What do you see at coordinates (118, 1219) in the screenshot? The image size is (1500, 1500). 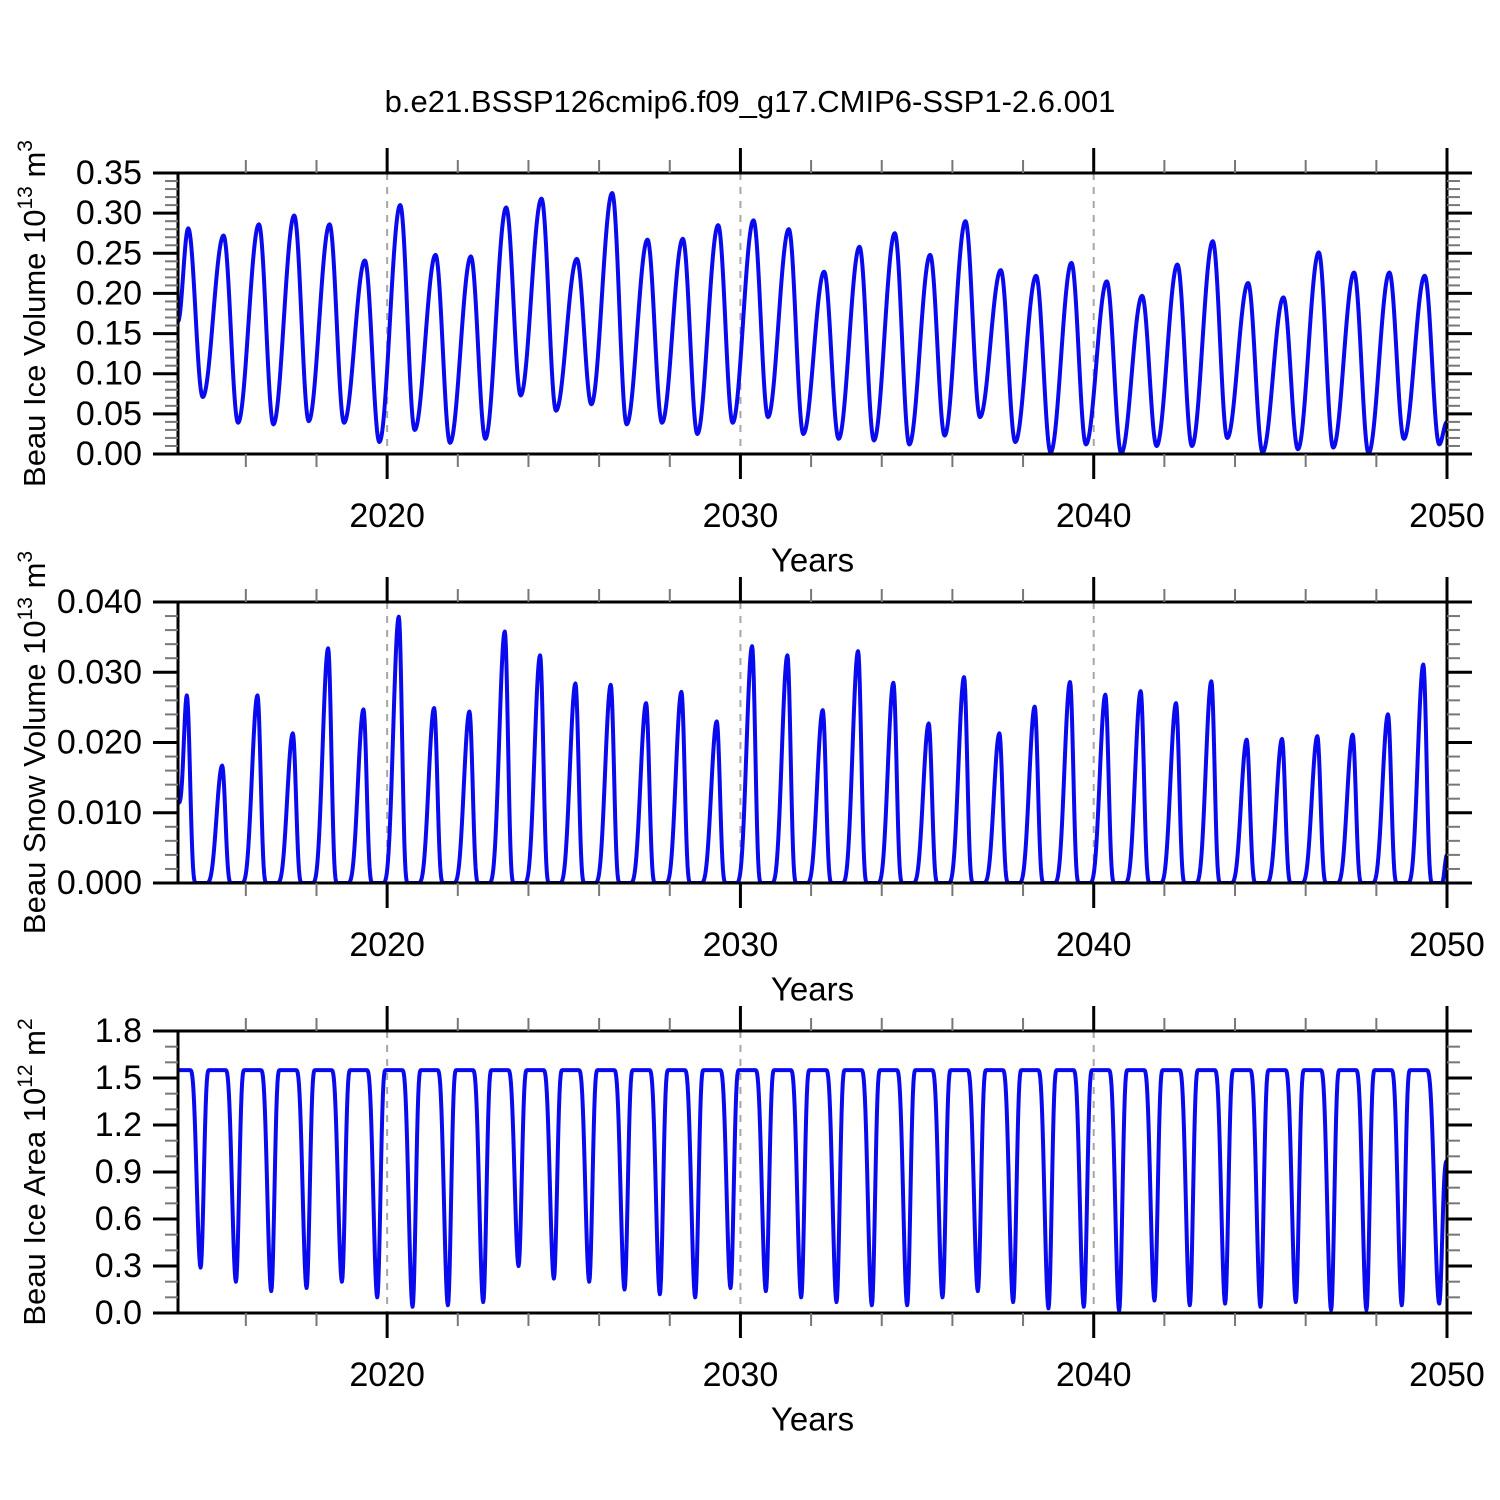 I see `y-tick-label: 0.6` at bounding box center [118, 1219].